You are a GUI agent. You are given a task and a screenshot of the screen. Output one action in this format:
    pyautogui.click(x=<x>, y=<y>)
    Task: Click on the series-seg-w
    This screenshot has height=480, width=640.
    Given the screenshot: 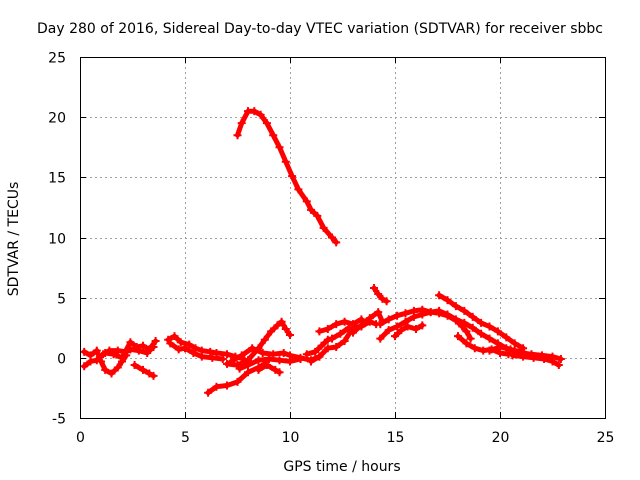 What is the action you would take?
    pyautogui.click(x=535, y=360)
    